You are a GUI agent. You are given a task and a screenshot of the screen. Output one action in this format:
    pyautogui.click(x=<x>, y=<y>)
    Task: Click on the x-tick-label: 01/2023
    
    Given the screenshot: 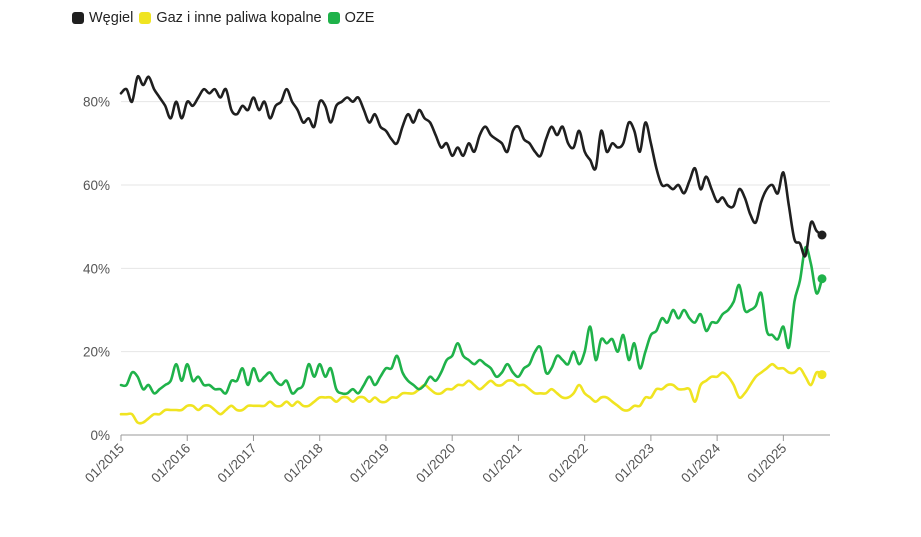 What is the action you would take?
    pyautogui.click(x=634, y=463)
    